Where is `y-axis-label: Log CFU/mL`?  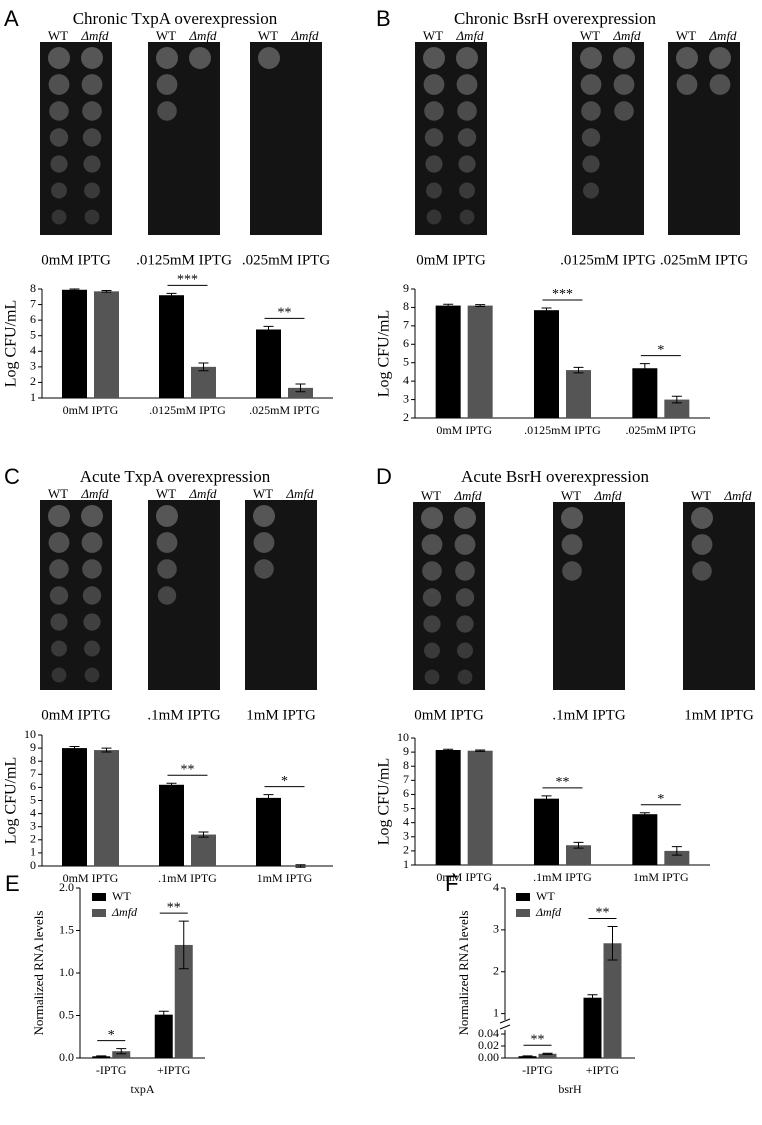 y-axis-label: Log CFU/mL is located at coordinates (11, 801).